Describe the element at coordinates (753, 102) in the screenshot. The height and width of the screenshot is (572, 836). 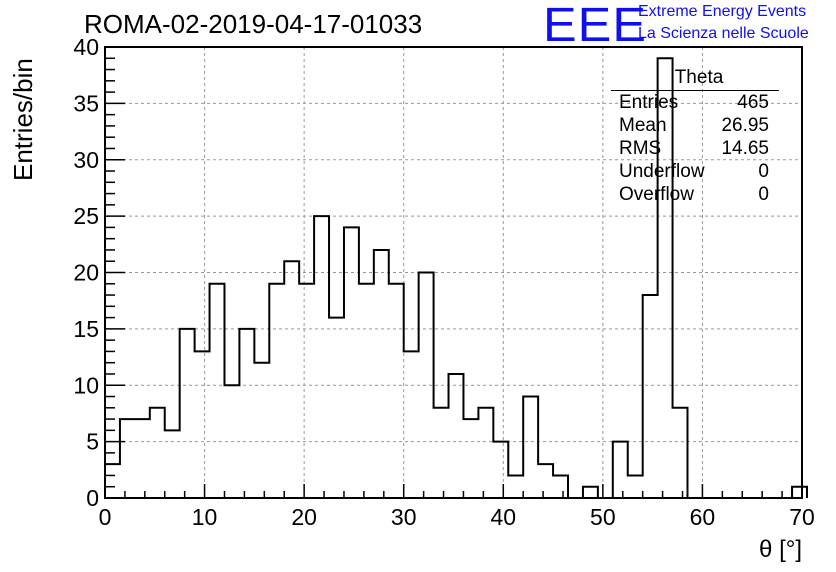
I see `stats-value: 465` at that location.